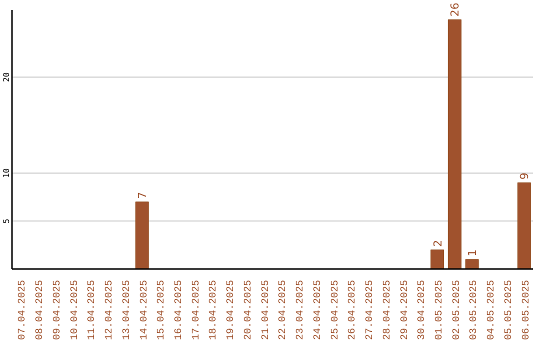 Image resolution: width=540 pixels, height=340 pixels. Describe the element at coordinates (318, 310) in the screenshot. I see `x-tick-label: 24.04.2025` at that location.